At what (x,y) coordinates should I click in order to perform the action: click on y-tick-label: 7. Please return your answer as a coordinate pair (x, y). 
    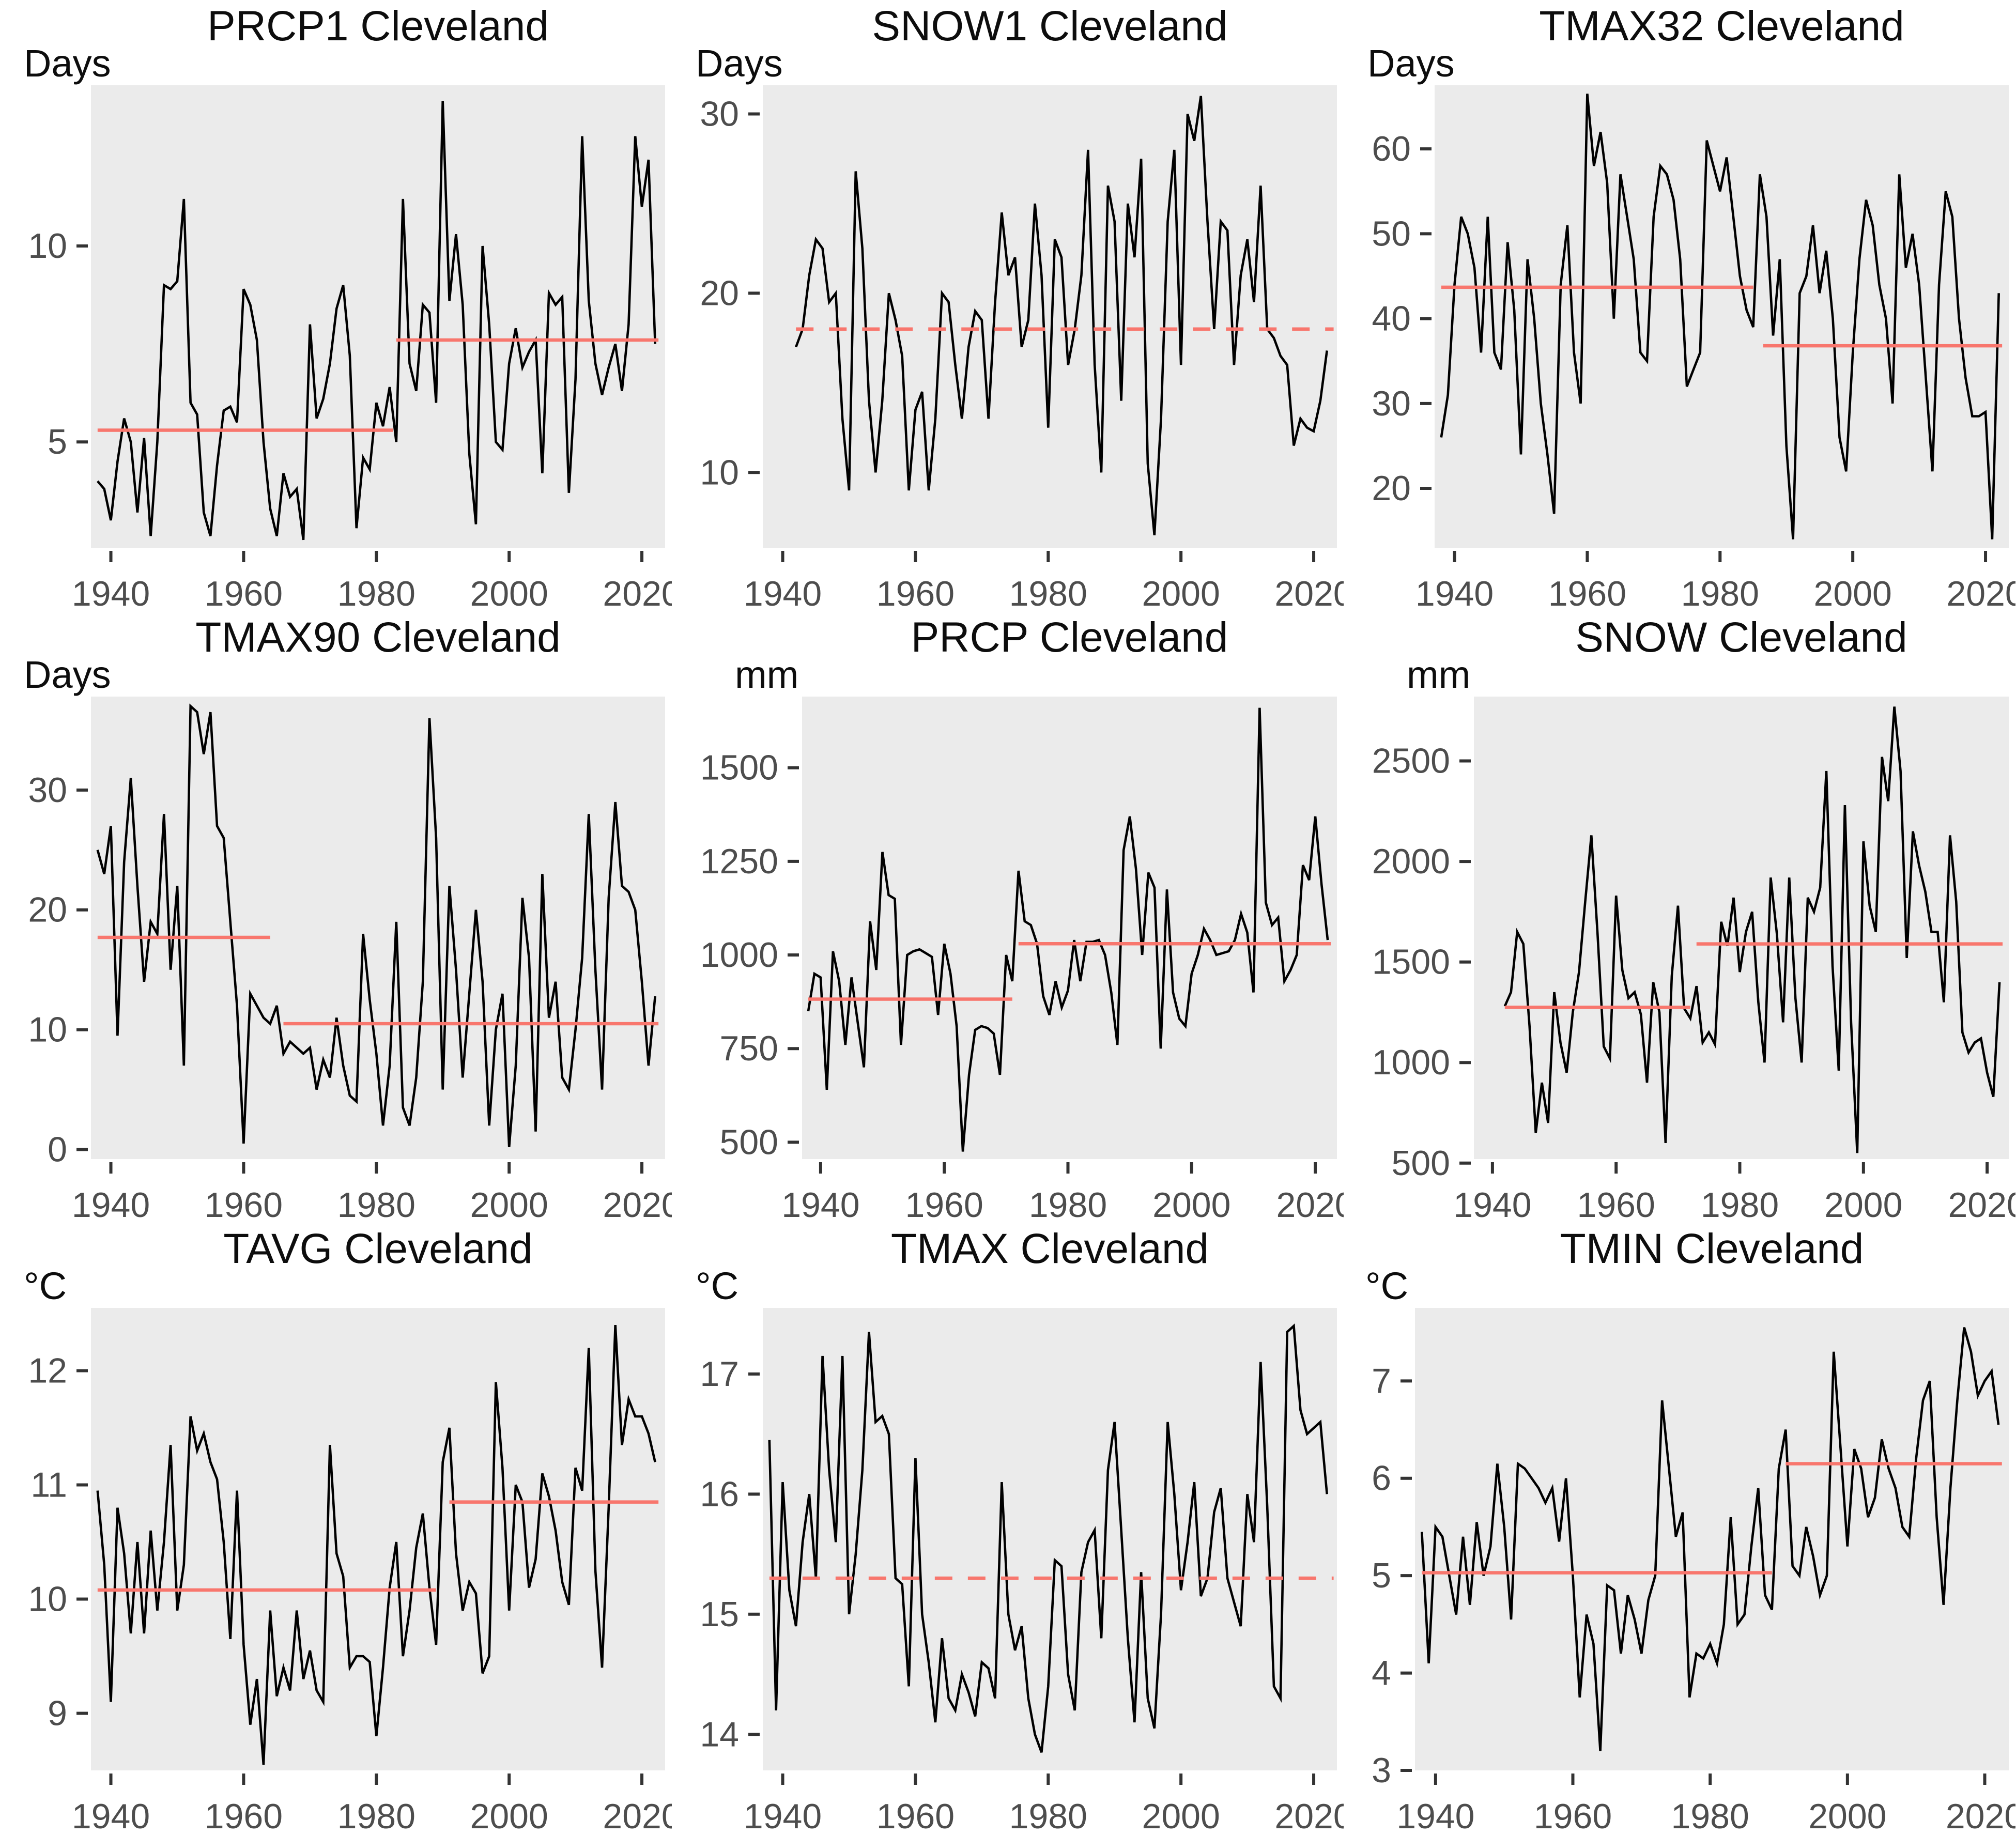
    Looking at the image, I should click on (1381, 1380).